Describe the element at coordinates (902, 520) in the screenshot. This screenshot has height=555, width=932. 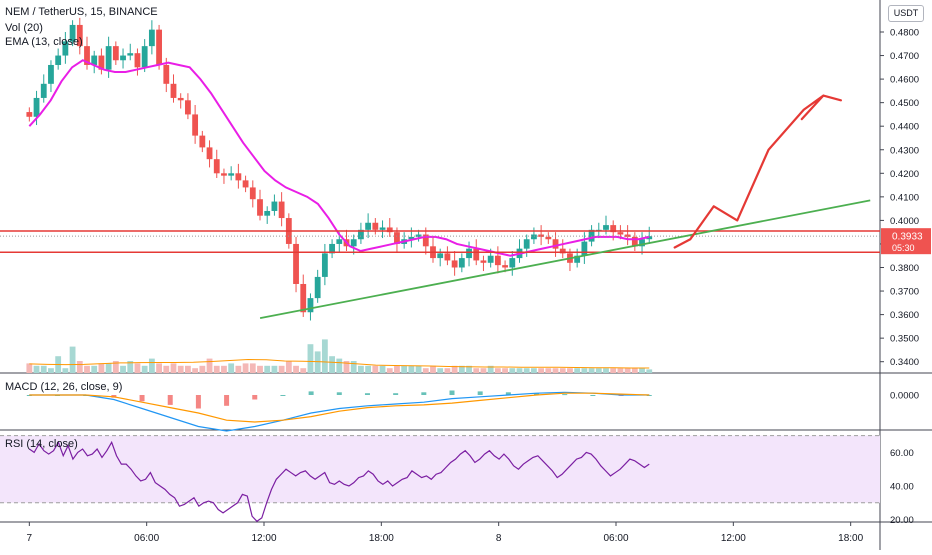
I see `rsi-tick-label: 20.00` at that location.